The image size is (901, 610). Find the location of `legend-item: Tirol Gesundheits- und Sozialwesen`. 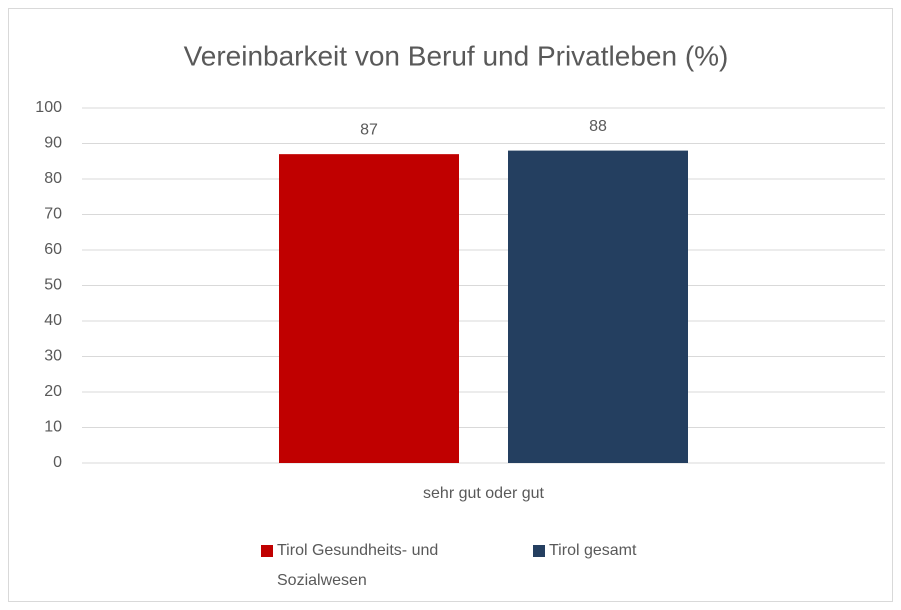

legend-item: Tirol Gesundheits- und Sozialwesen is located at coordinates (381, 566).